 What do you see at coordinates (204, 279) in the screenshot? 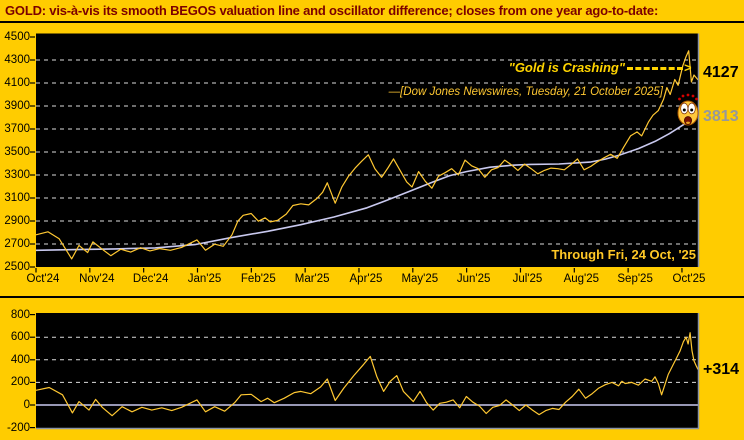
I see `month-label: Jan'25` at bounding box center [204, 279].